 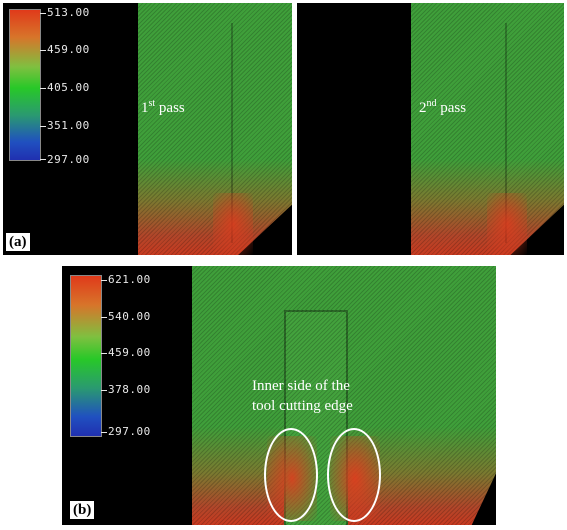 I want to click on scale-a-tick-4: 351.00, so click(x=68, y=125).